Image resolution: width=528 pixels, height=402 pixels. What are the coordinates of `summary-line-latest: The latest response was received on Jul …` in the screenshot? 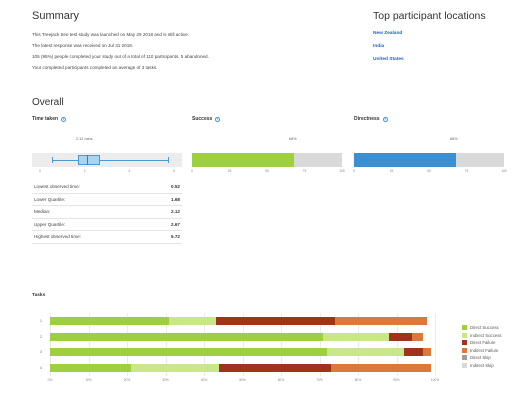 It's located at (83, 45).